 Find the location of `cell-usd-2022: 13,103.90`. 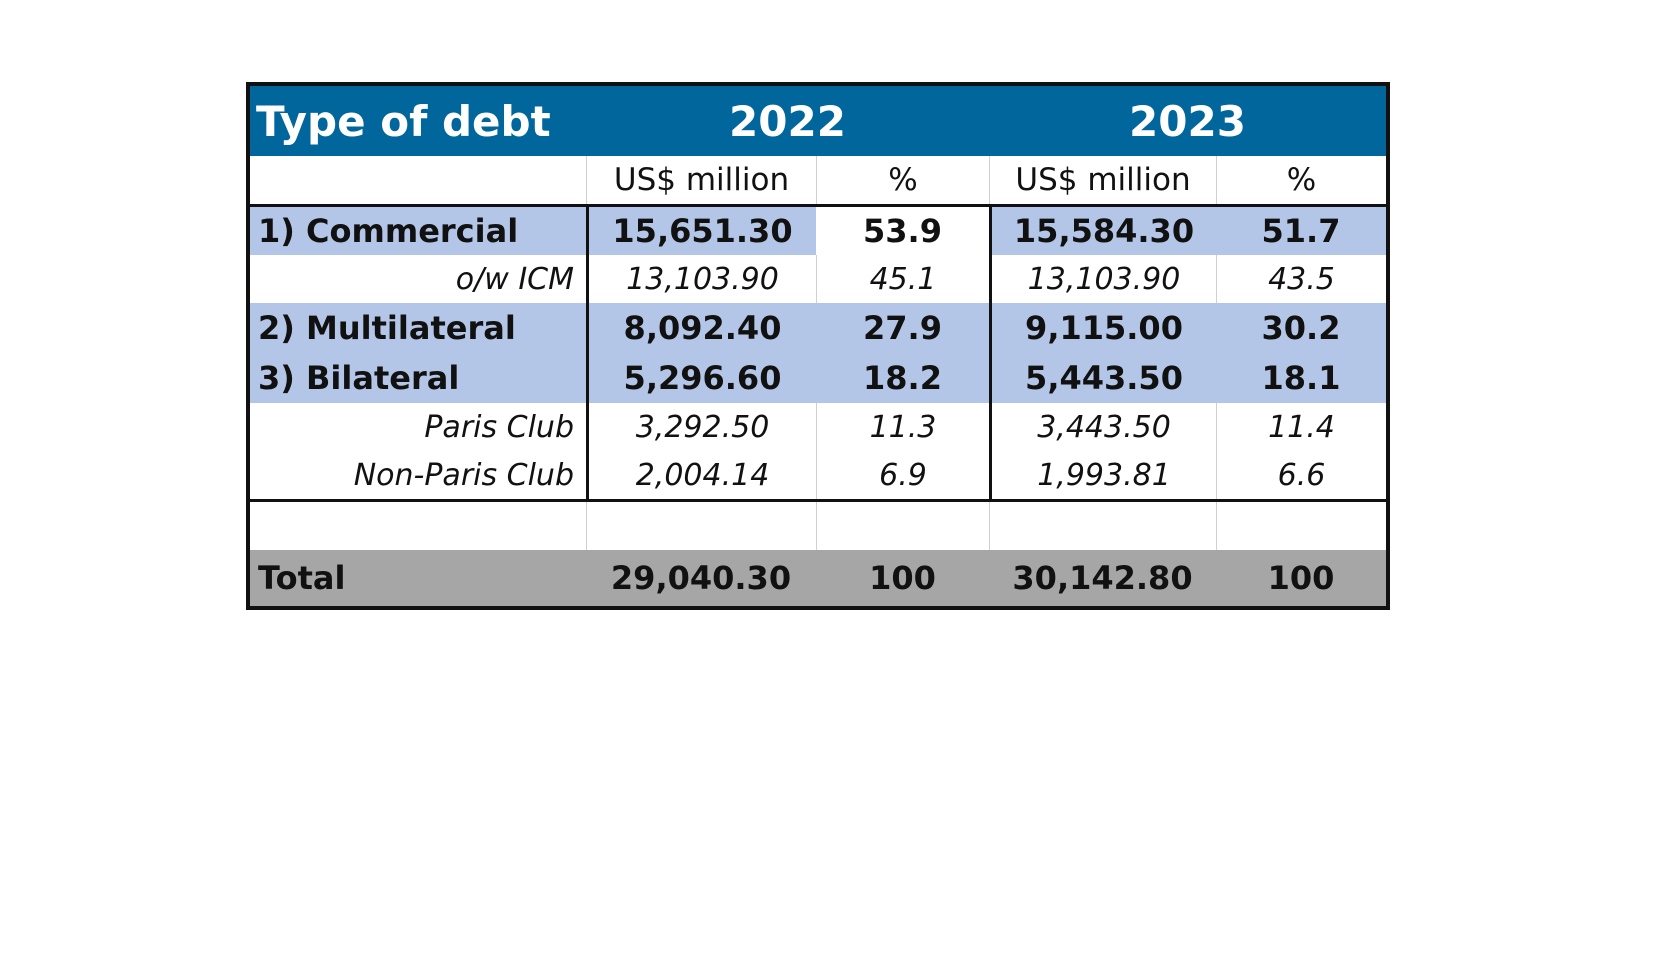

cell-usd-2022: 13,103.90 is located at coordinates (701, 279).